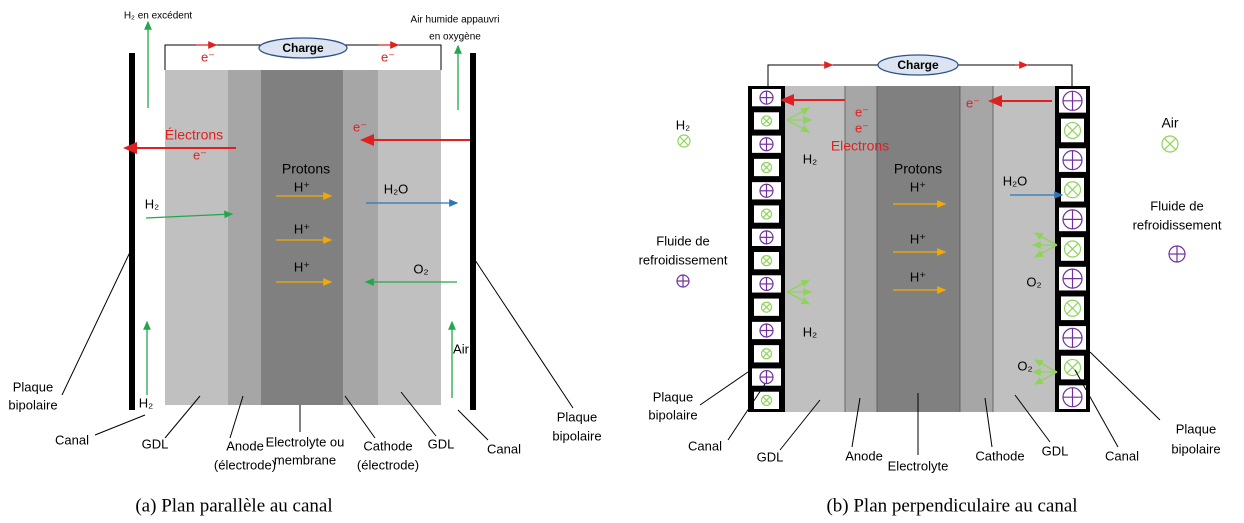 This screenshot has width=1244, height=523. What do you see at coordinates (1169, 123) in the screenshot?
I see `label: Air` at bounding box center [1169, 123].